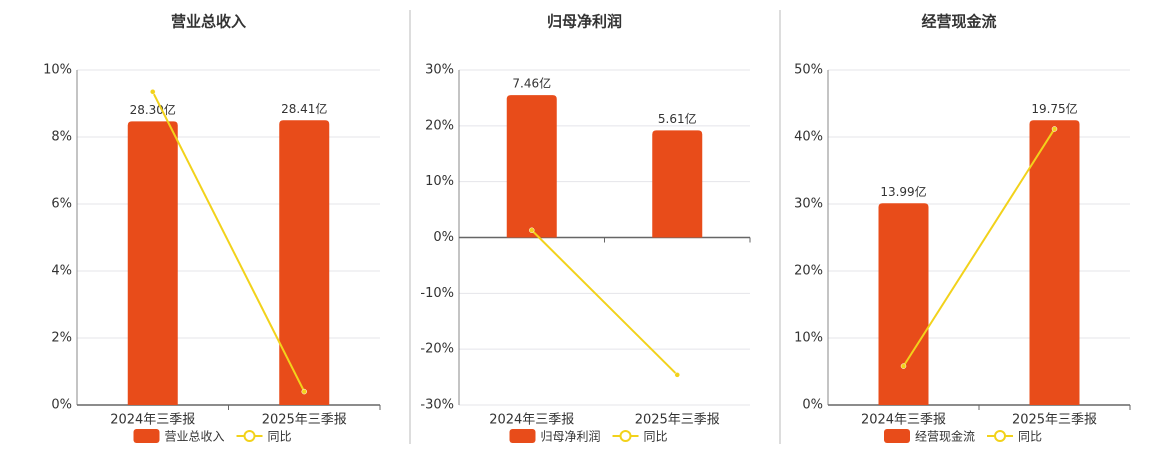 This screenshot has height=450, width=1160. I want to click on y-tick-label: 40%, so click(808, 137).